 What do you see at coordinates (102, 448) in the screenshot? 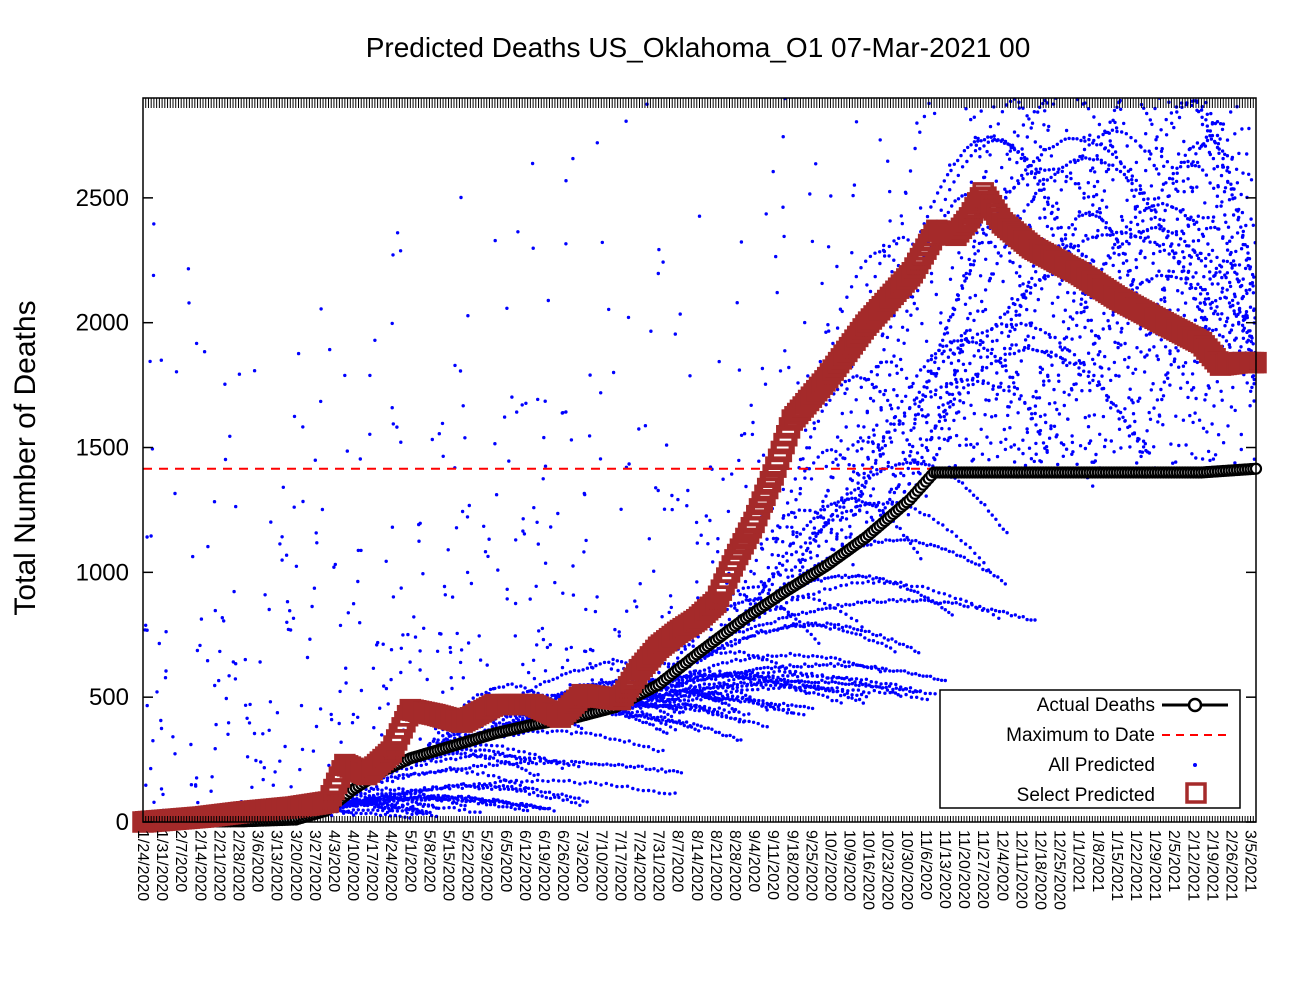
I see `y-tick-label: 1500` at bounding box center [102, 448].